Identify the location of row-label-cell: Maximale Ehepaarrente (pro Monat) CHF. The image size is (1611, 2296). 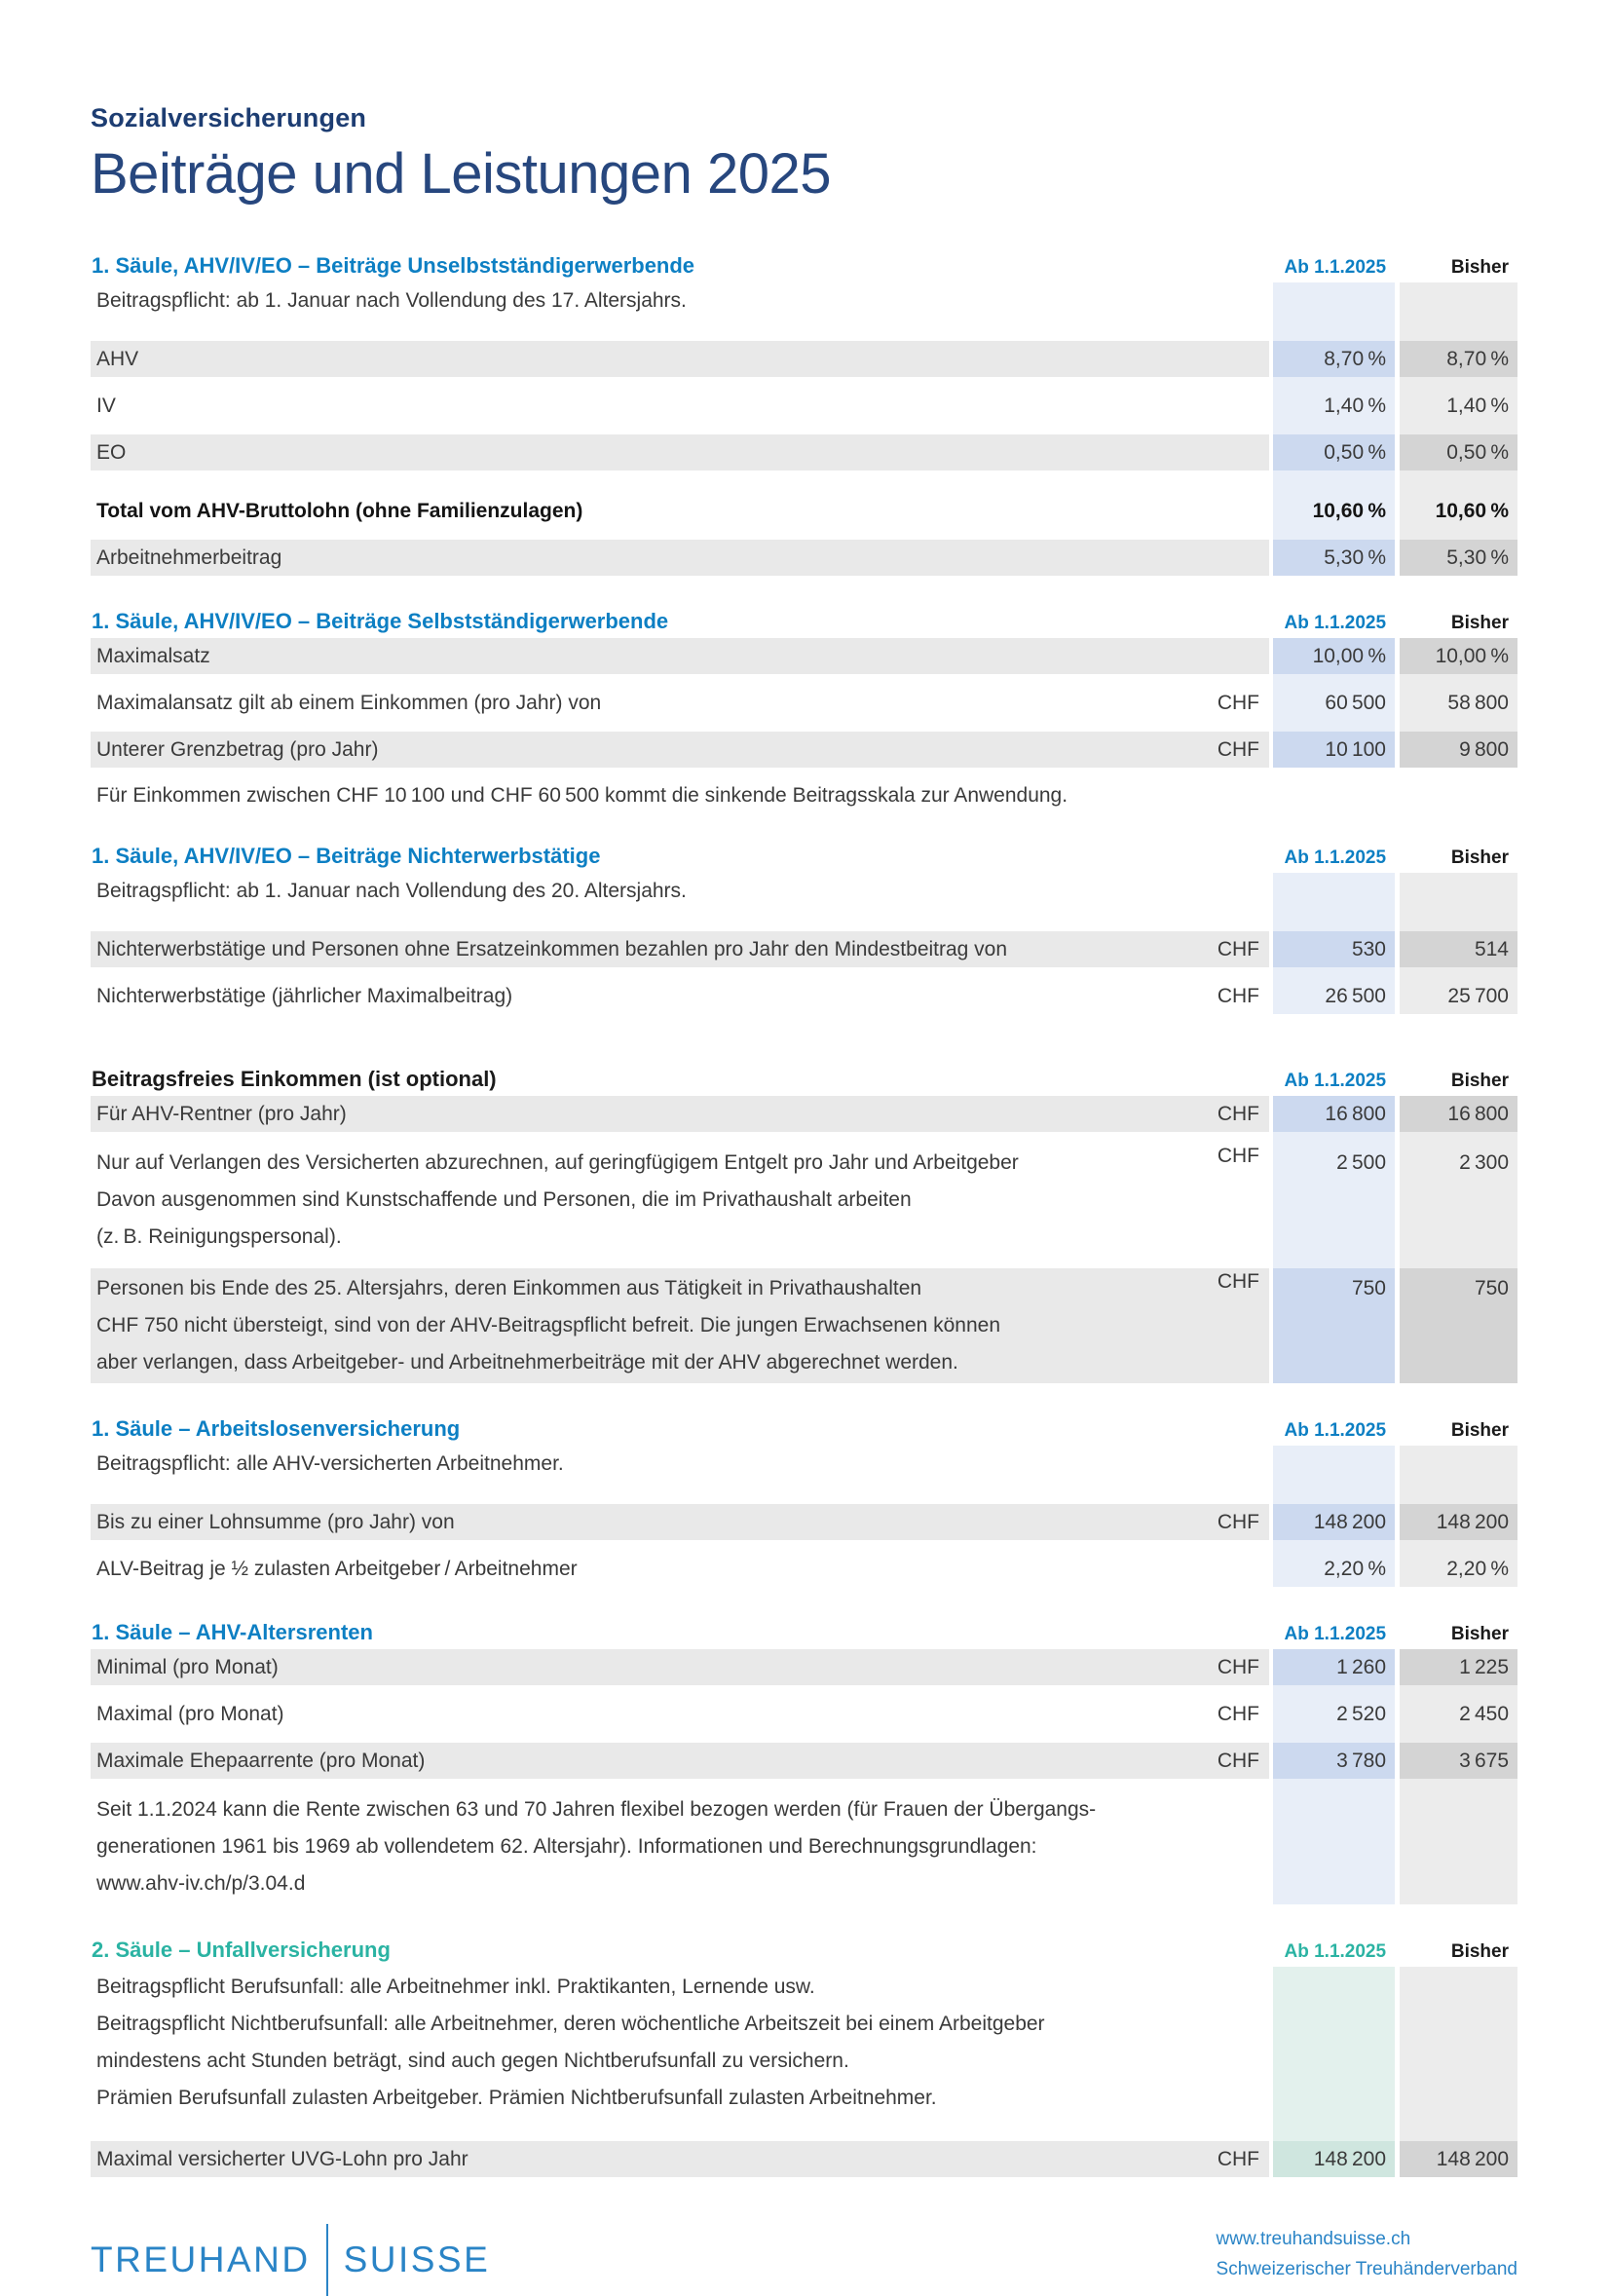
(680, 1761).